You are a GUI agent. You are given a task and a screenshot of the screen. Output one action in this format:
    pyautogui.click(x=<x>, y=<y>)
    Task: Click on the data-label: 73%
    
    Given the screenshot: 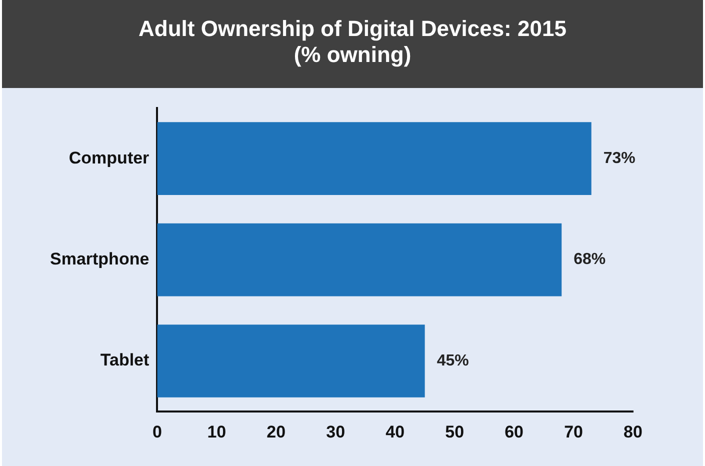 What is the action you would take?
    pyautogui.click(x=619, y=159)
    